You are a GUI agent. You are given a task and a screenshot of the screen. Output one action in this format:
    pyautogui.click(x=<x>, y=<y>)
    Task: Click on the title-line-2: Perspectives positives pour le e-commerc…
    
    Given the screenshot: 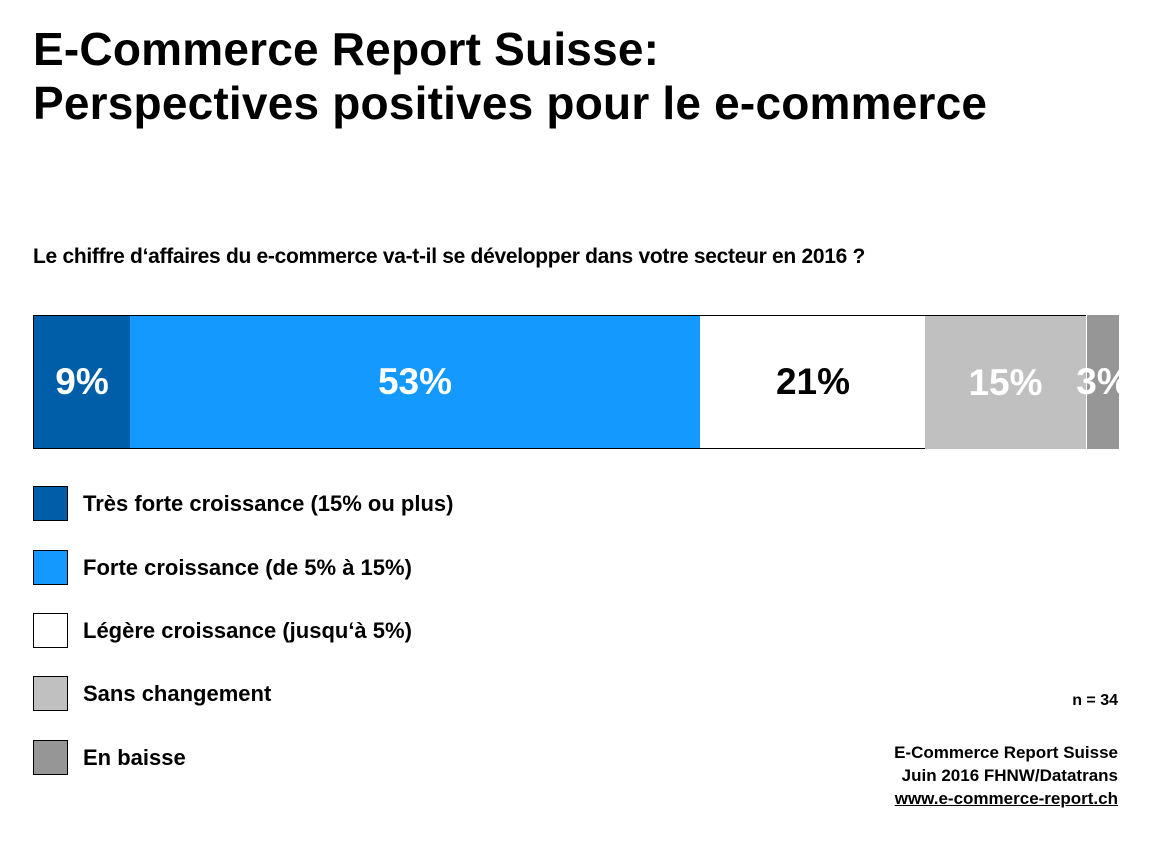 What is the action you would take?
    pyautogui.click(x=510, y=103)
    